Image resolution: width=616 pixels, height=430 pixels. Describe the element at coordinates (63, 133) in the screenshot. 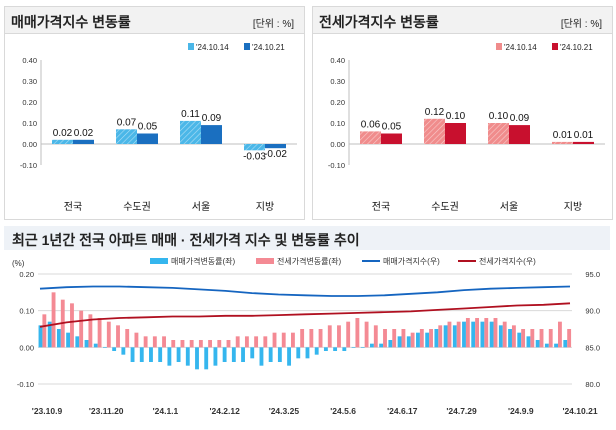

I see `sale-data-label-0-0: 0.02` at that location.